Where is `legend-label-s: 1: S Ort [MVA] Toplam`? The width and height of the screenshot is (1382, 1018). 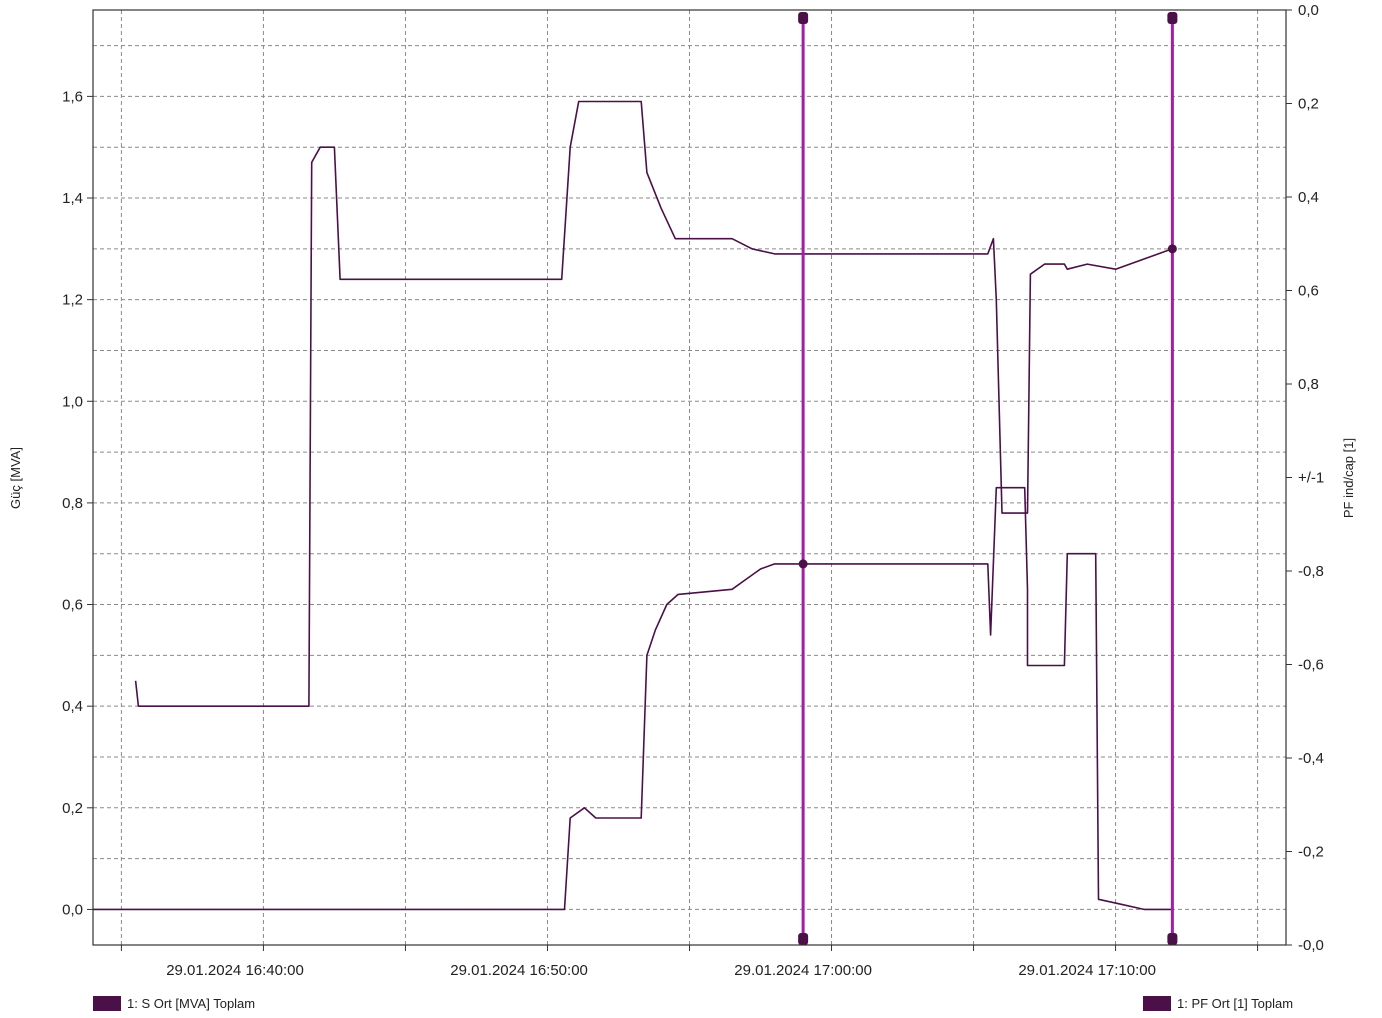
legend-label-s: 1: S Ort [MVA] Toplam is located at coordinates (191, 1003).